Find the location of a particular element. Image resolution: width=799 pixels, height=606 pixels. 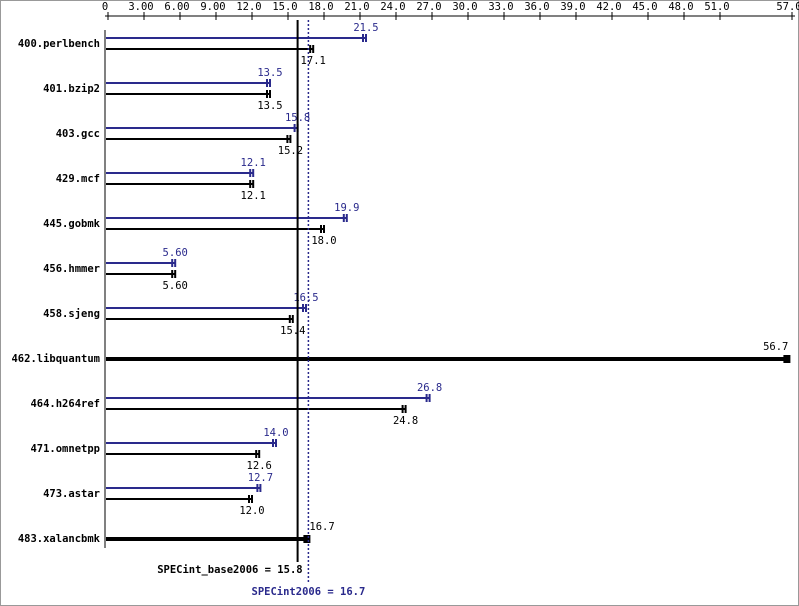

x-tick-label: 21.0 is located at coordinates (356, 7).